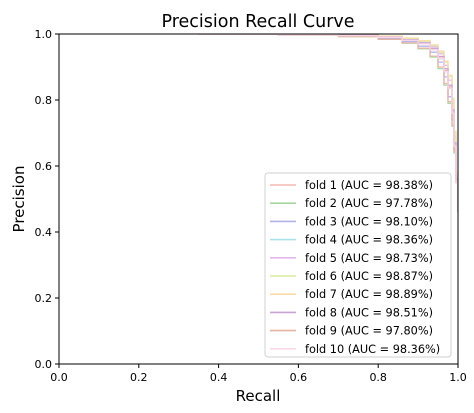  Describe the element at coordinates (372, 349) in the screenshot. I see `legend-label-fold-10: fold 10 (AUC = 98.36%)` at that location.